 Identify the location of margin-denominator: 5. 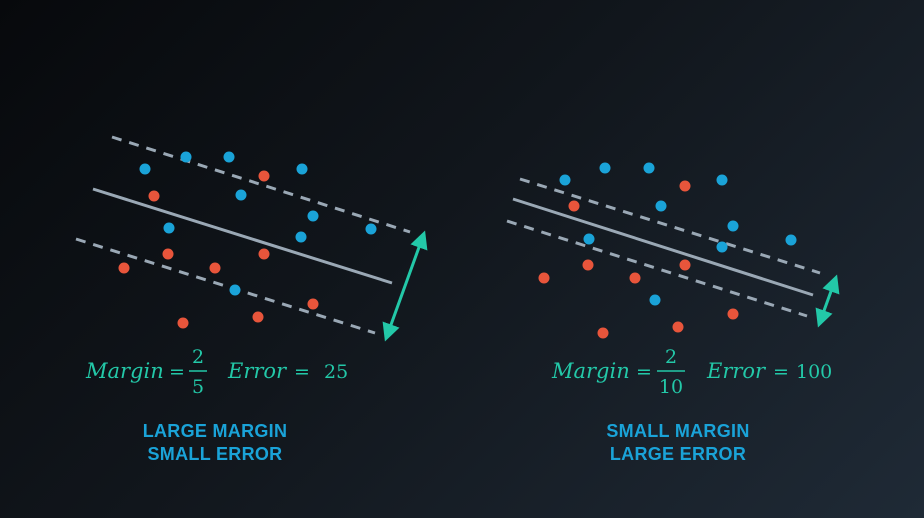
(198, 387).